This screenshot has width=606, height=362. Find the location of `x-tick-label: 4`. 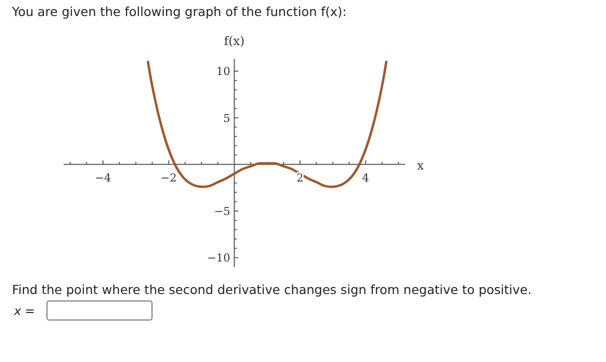

x-tick-label: 4 is located at coordinates (366, 177).